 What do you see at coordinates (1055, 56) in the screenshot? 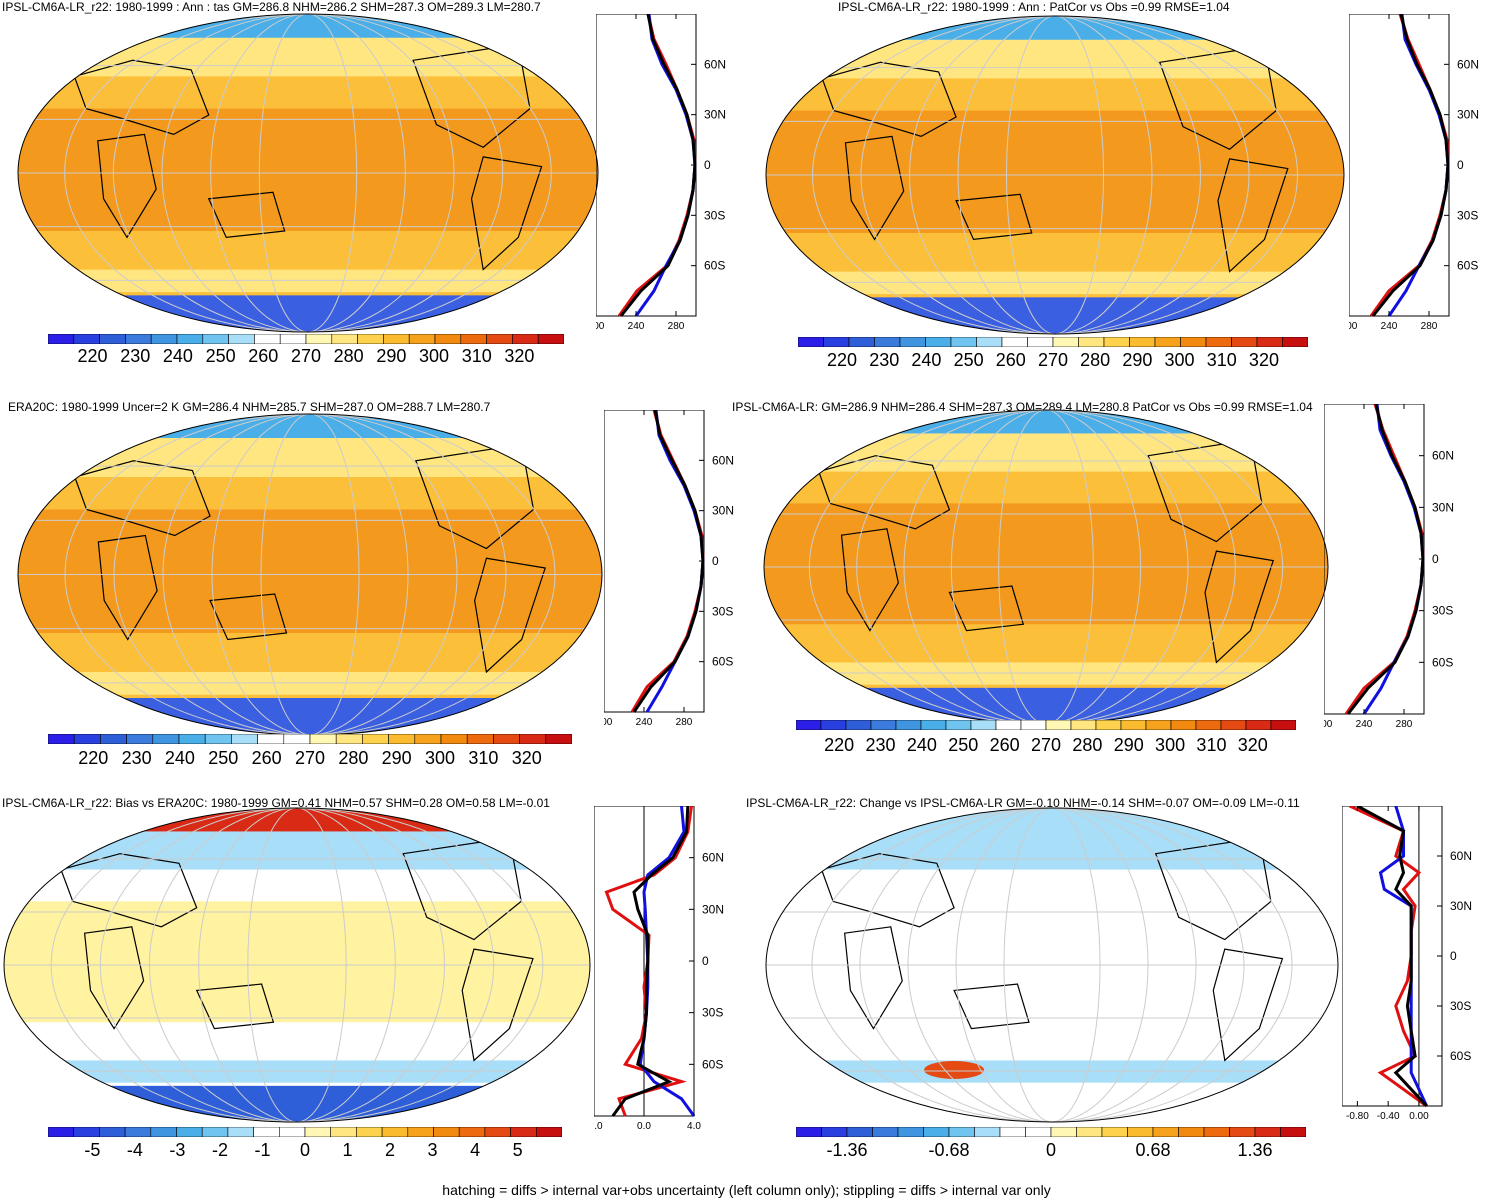
I see `midlat-band-north` at bounding box center [1055, 56].